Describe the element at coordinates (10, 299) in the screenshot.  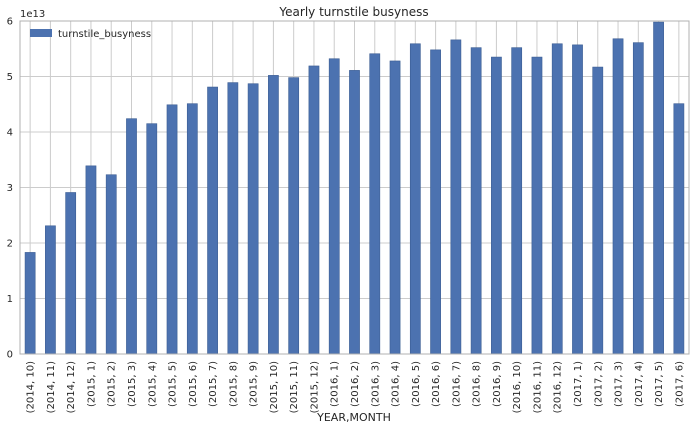
I see `y-tick-label: 1` at that location.